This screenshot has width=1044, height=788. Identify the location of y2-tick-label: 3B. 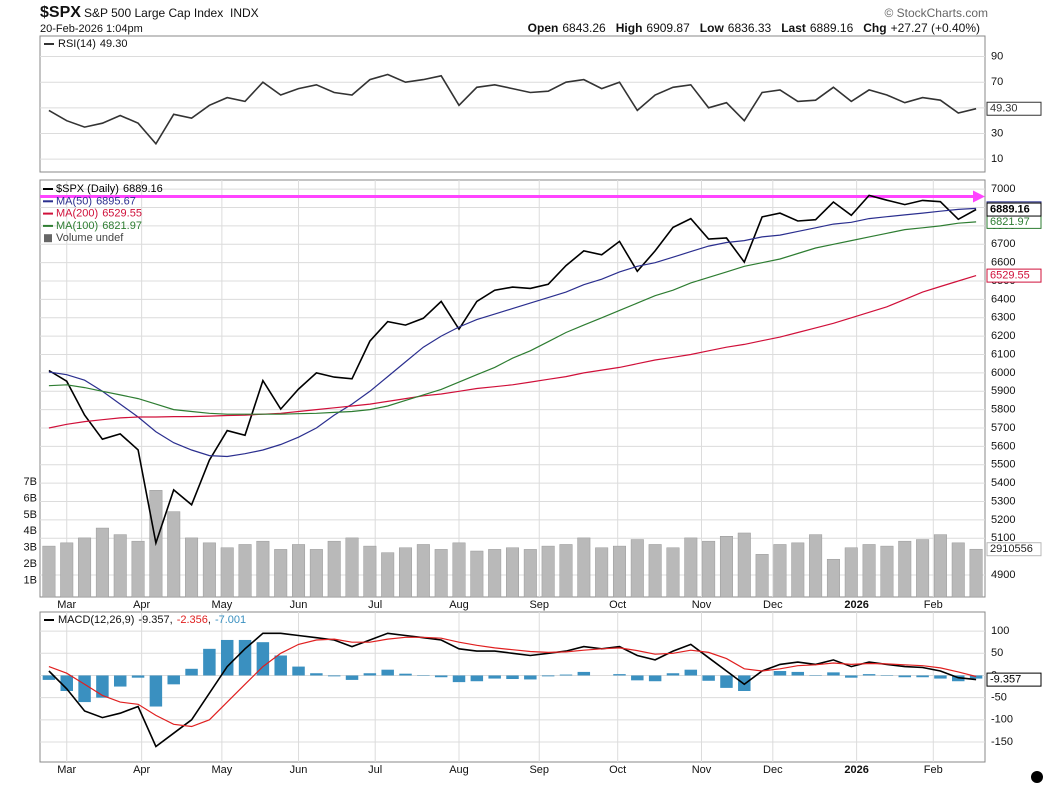
(30, 548).